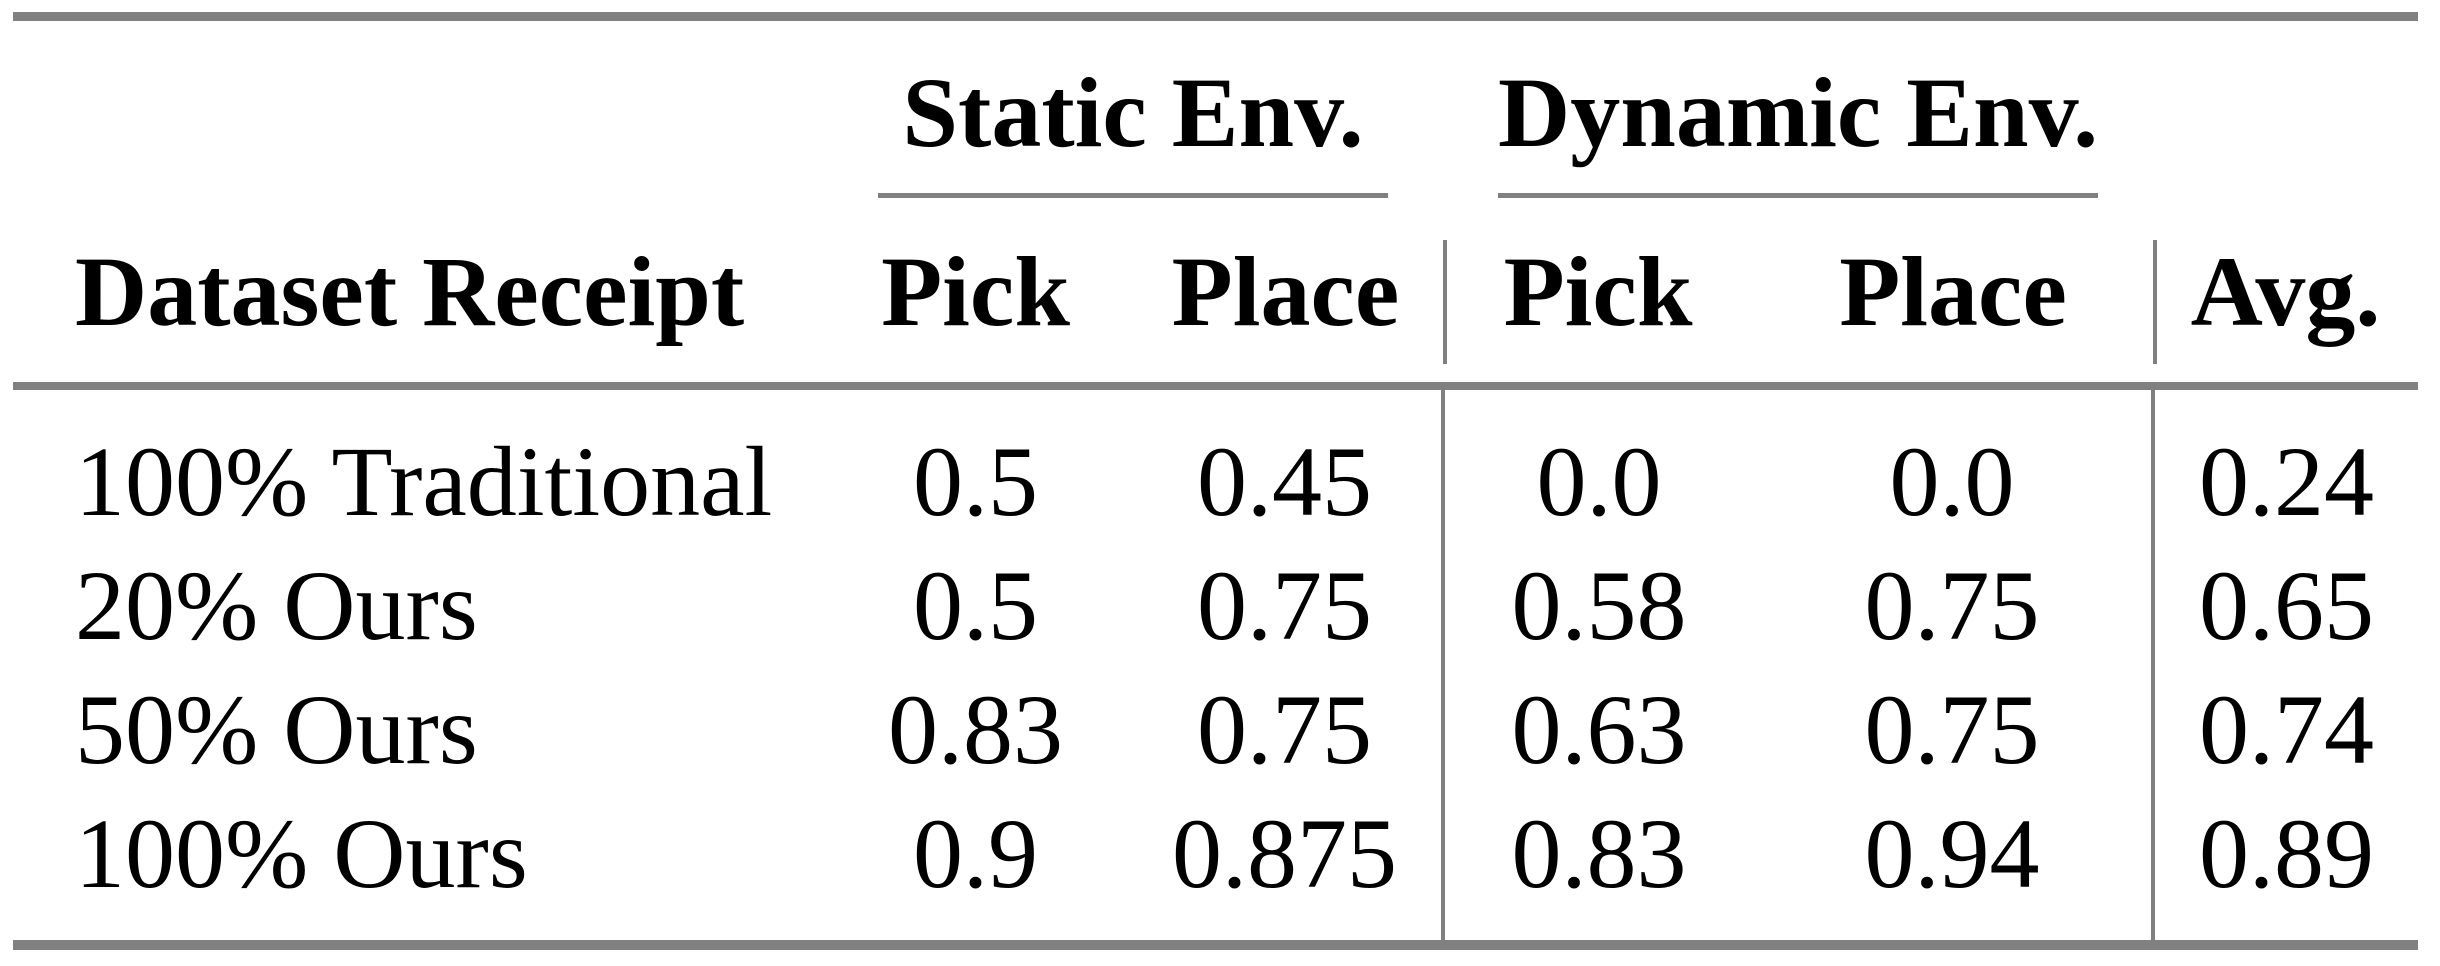  I want to click on column-header-dataset-receipt: Dataset Receipt, so click(418, 294).